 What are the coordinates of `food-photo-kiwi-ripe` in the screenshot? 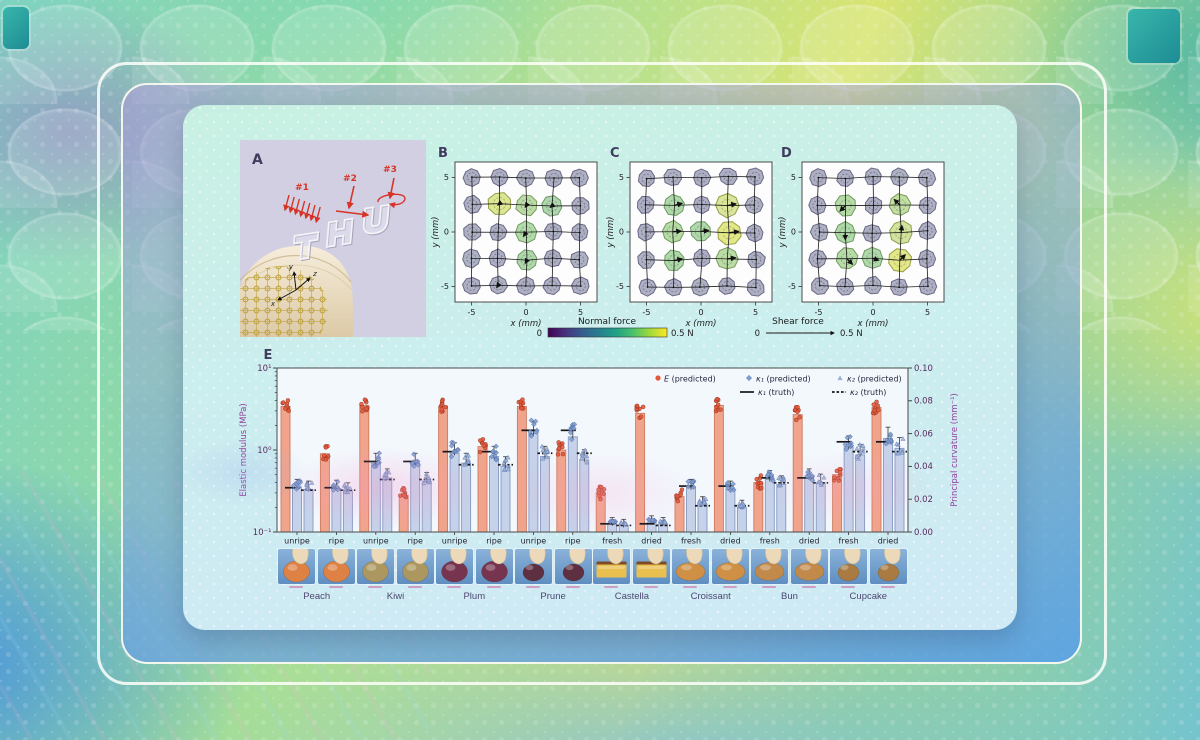 It's located at (415, 566).